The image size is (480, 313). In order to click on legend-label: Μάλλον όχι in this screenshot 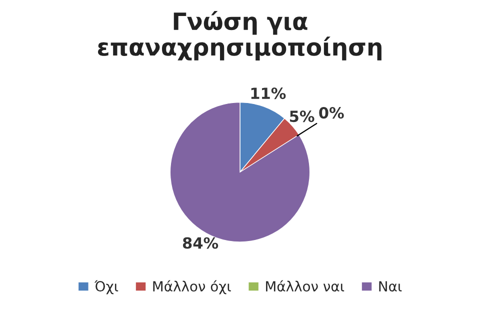, I will do `click(192, 287)`.